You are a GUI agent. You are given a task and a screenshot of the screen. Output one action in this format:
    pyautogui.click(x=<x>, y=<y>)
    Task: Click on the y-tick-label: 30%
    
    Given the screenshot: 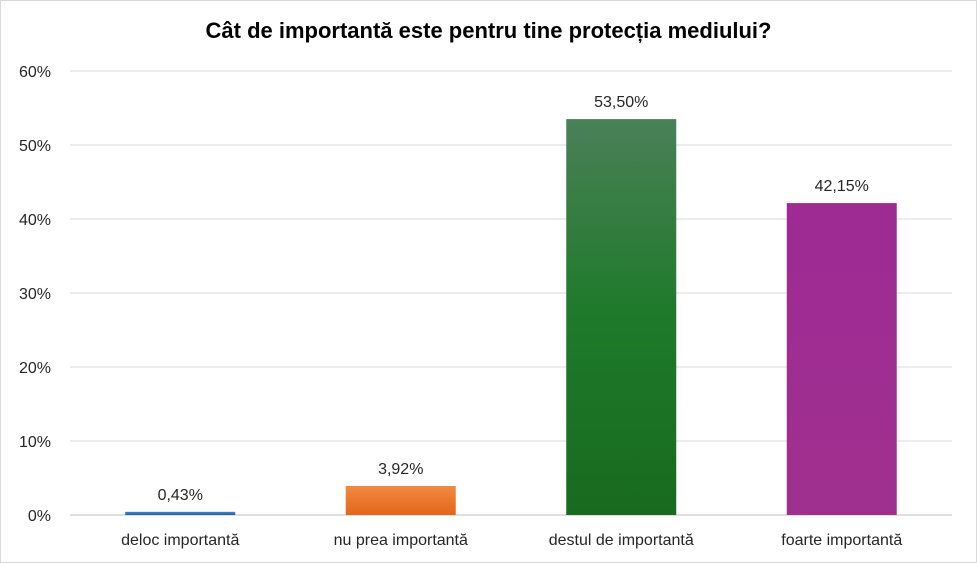 What is the action you would take?
    pyautogui.click(x=35, y=294)
    